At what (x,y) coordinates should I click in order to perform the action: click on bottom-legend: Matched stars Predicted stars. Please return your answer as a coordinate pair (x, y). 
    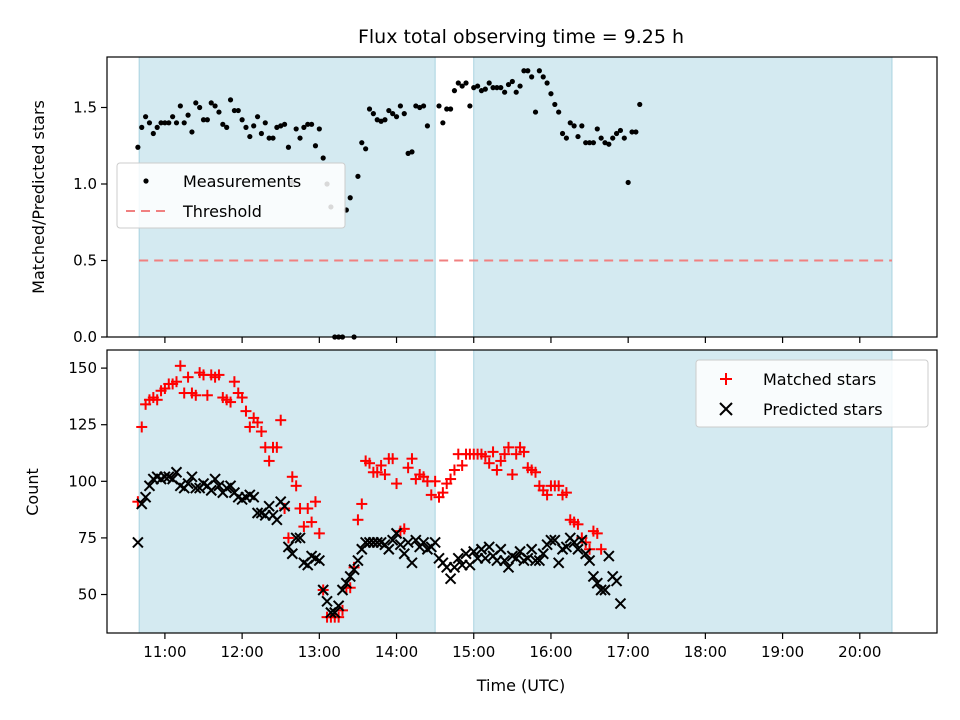
    Looking at the image, I should click on (812, 393).